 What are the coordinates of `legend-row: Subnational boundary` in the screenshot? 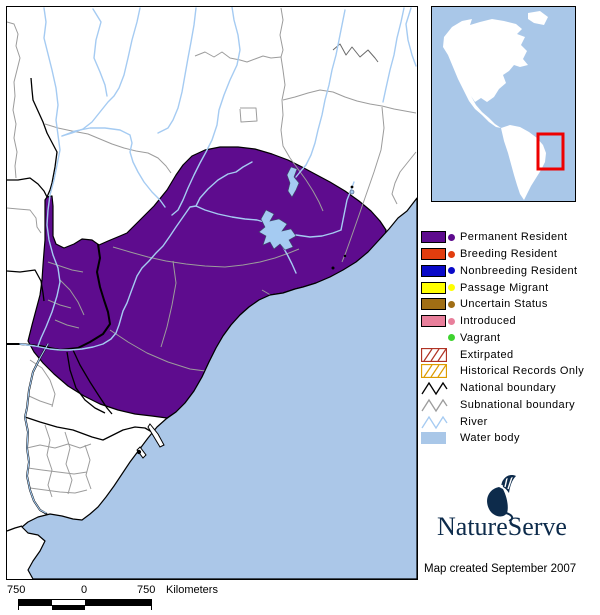 It's located at (510, 405).